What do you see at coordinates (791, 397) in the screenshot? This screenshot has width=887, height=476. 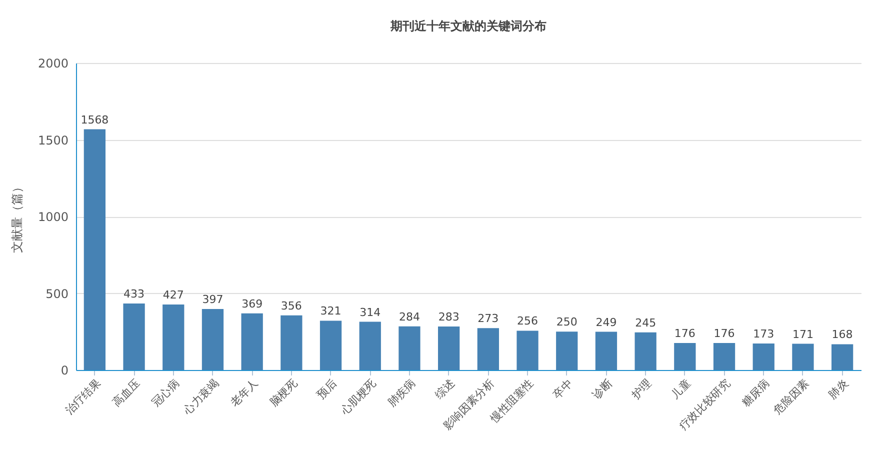 I see `x-tick-label: 危险因素` at bounding box center [791, 397].